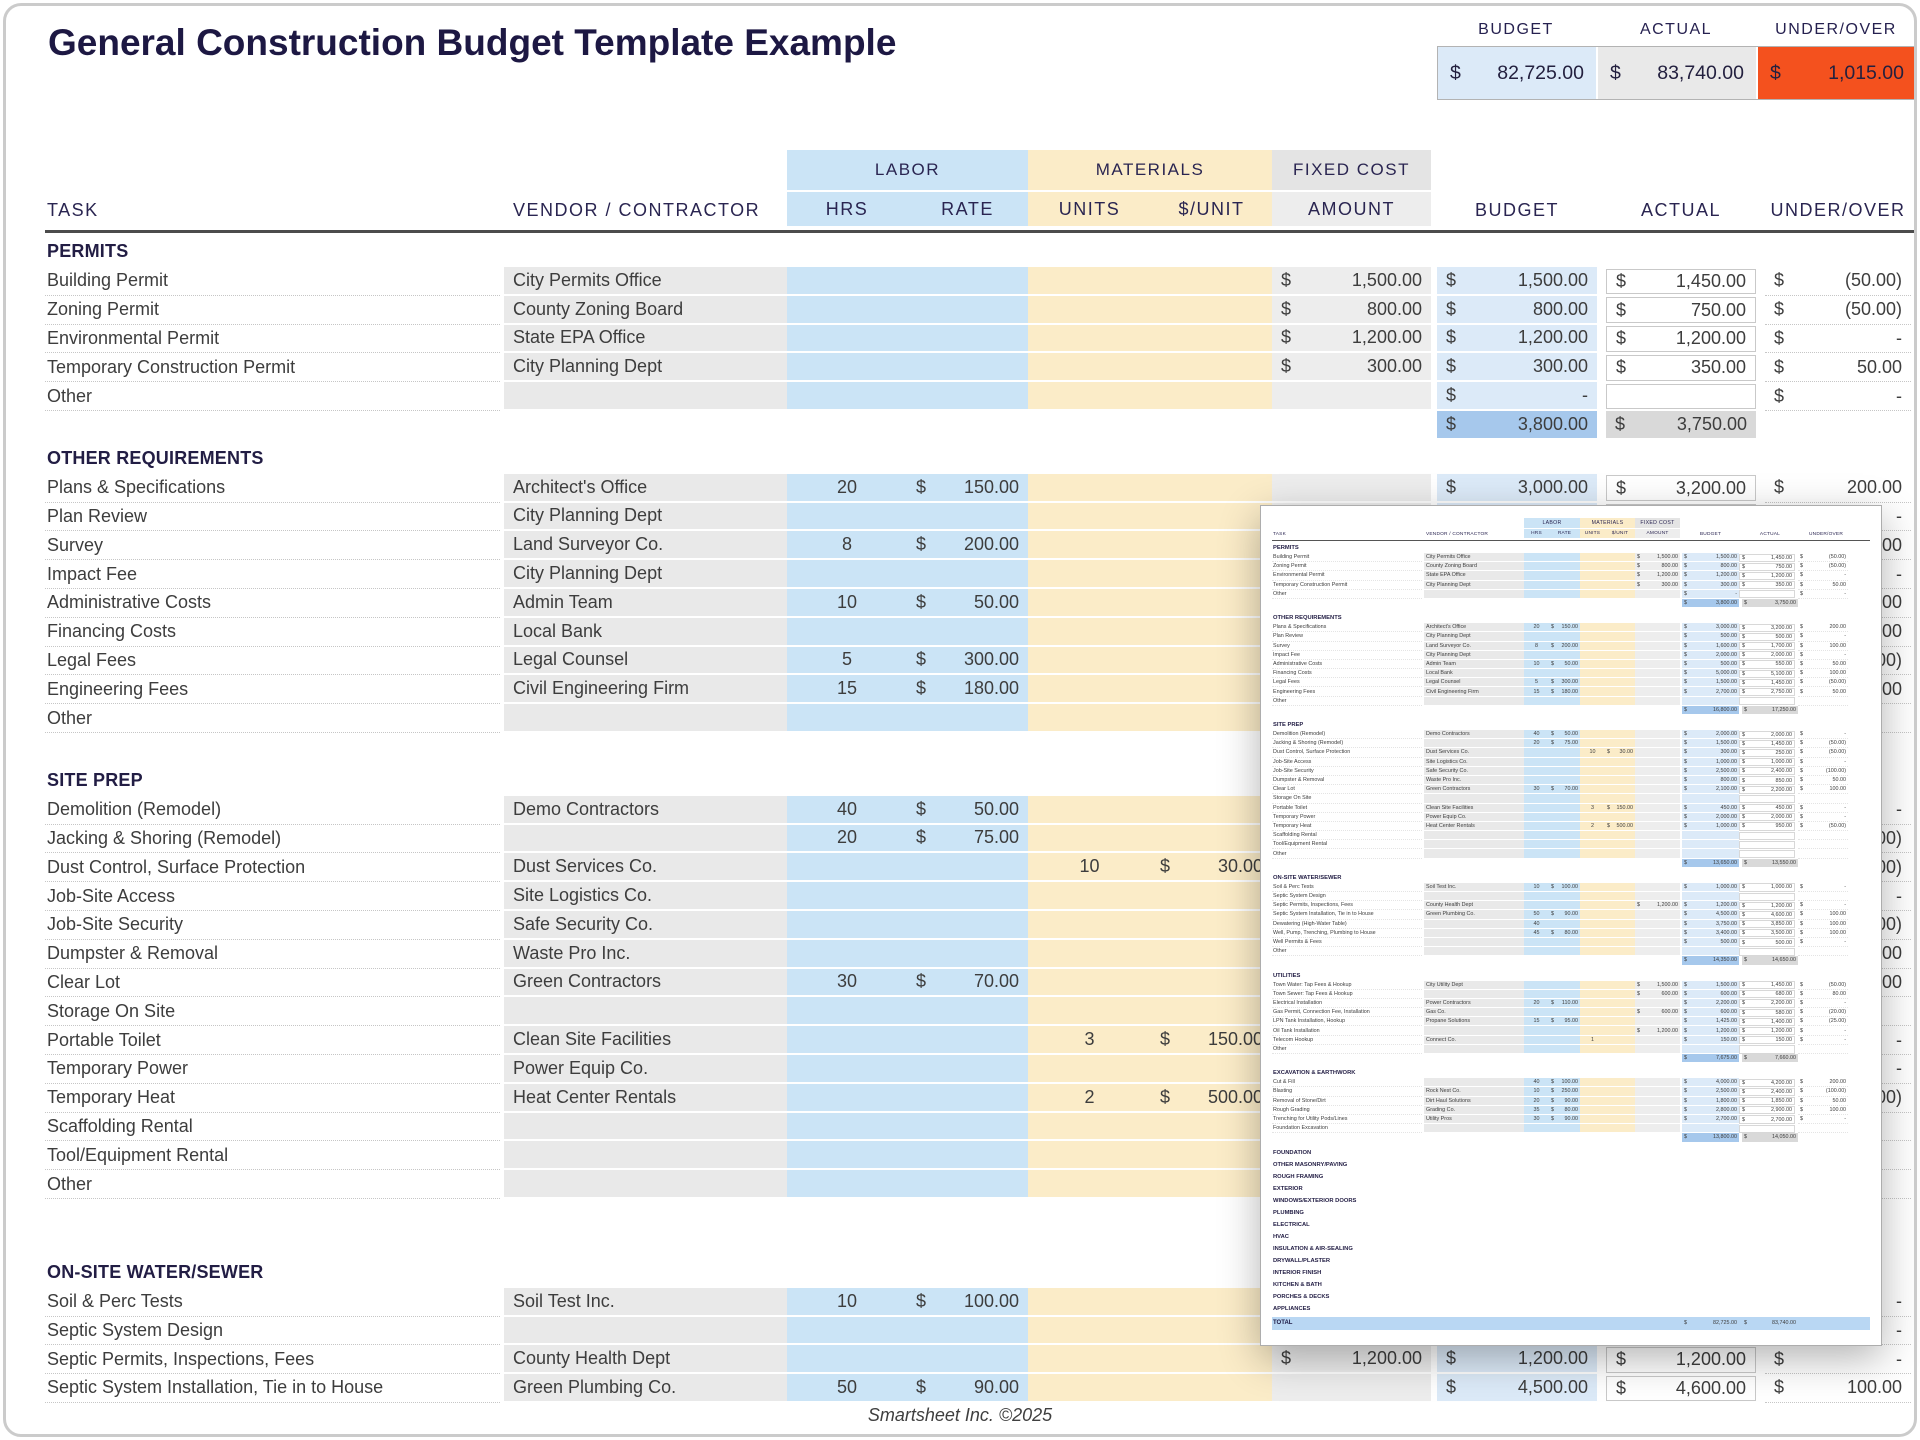  Describe the element at coordinates (1770, 1059) in the screenshot. I see `subtotal-actual-cell: $7,660.00` at that location.